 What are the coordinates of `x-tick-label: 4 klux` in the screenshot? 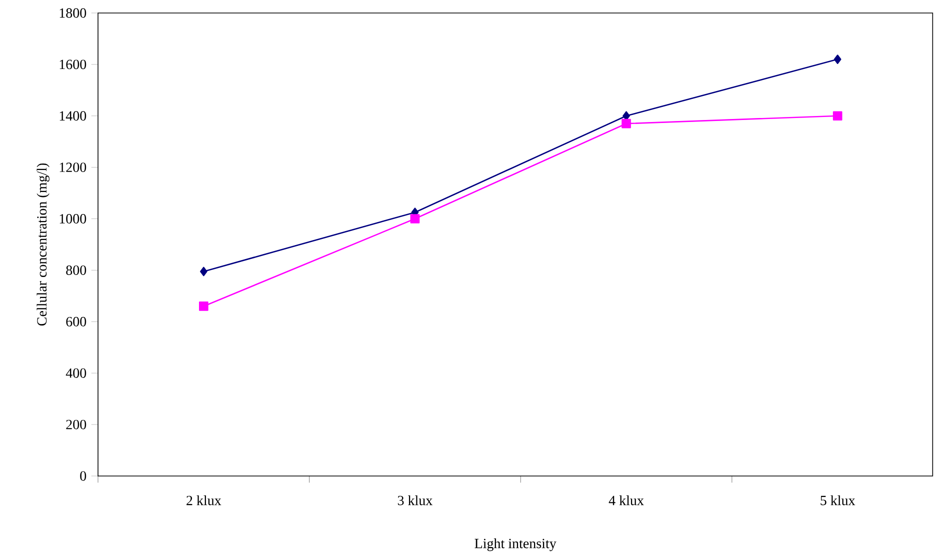 It's located at (626, 501).